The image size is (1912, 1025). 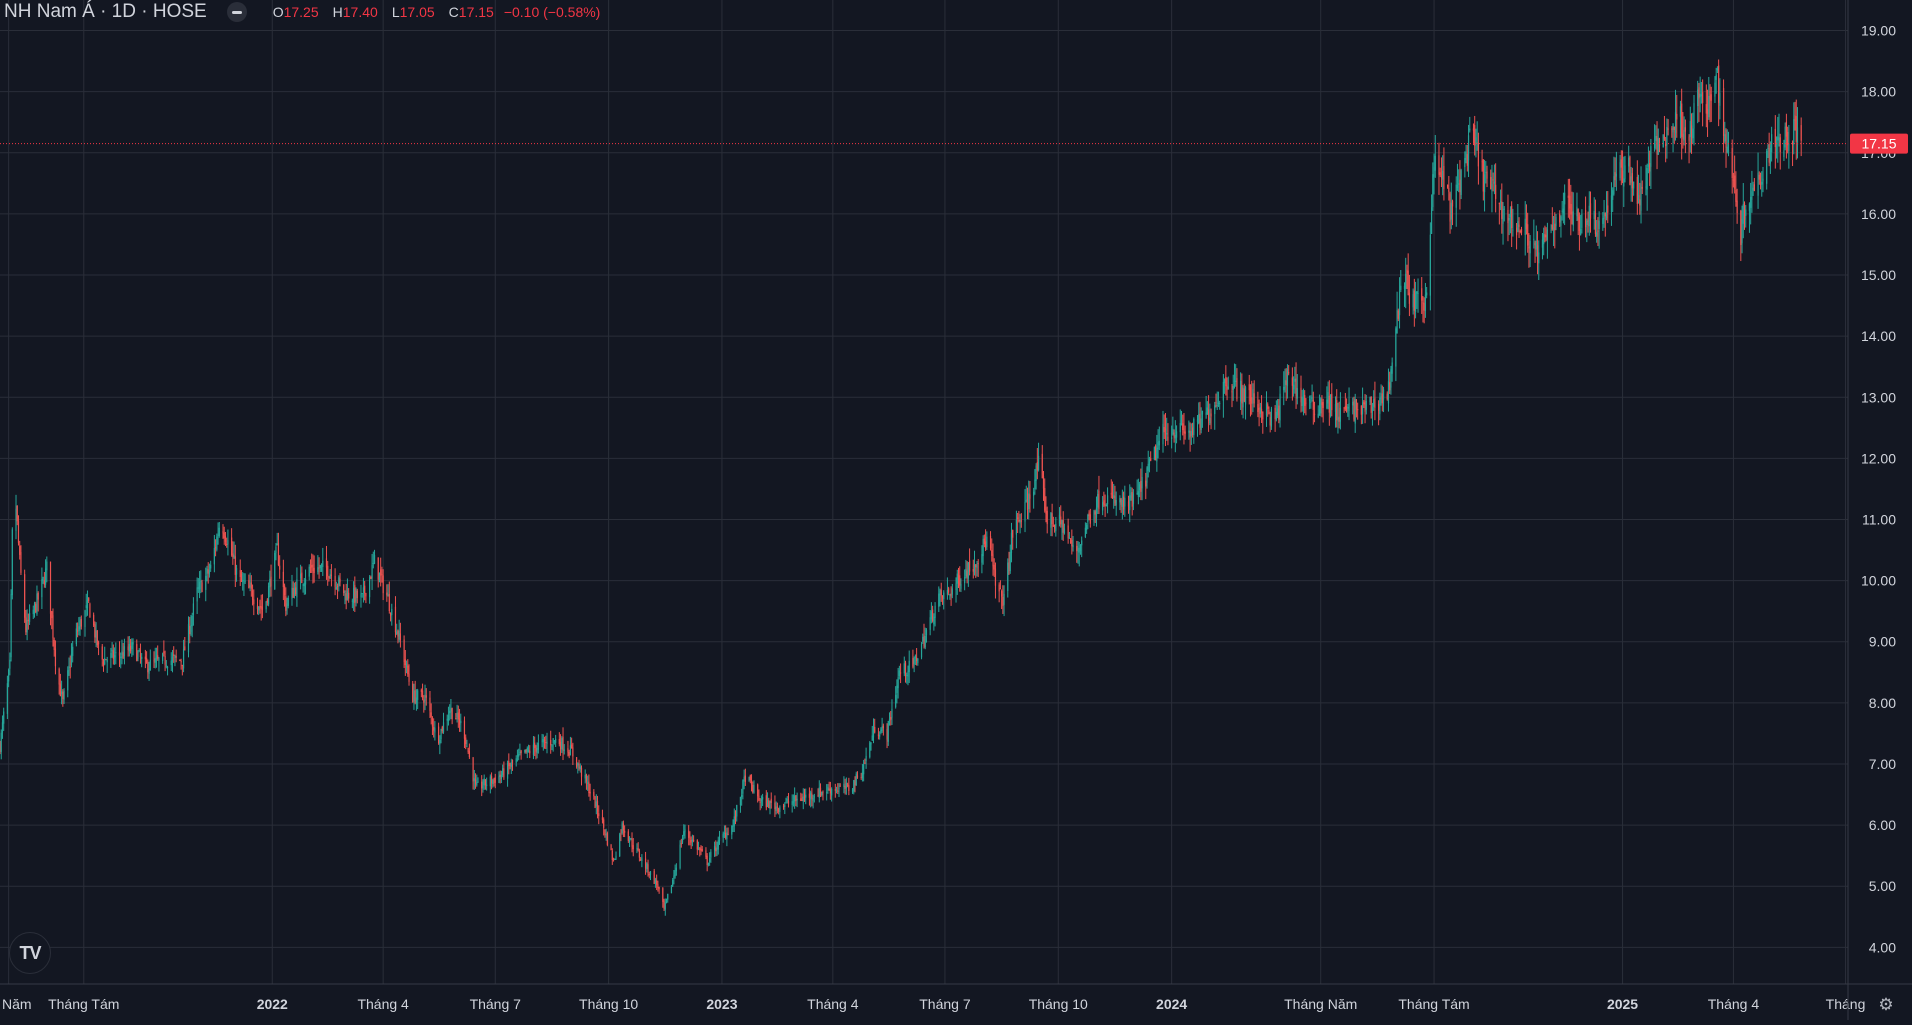 I want to click on symbol-title: NH Nam Á · 1D · HOSE, so click(x=105, y=11).